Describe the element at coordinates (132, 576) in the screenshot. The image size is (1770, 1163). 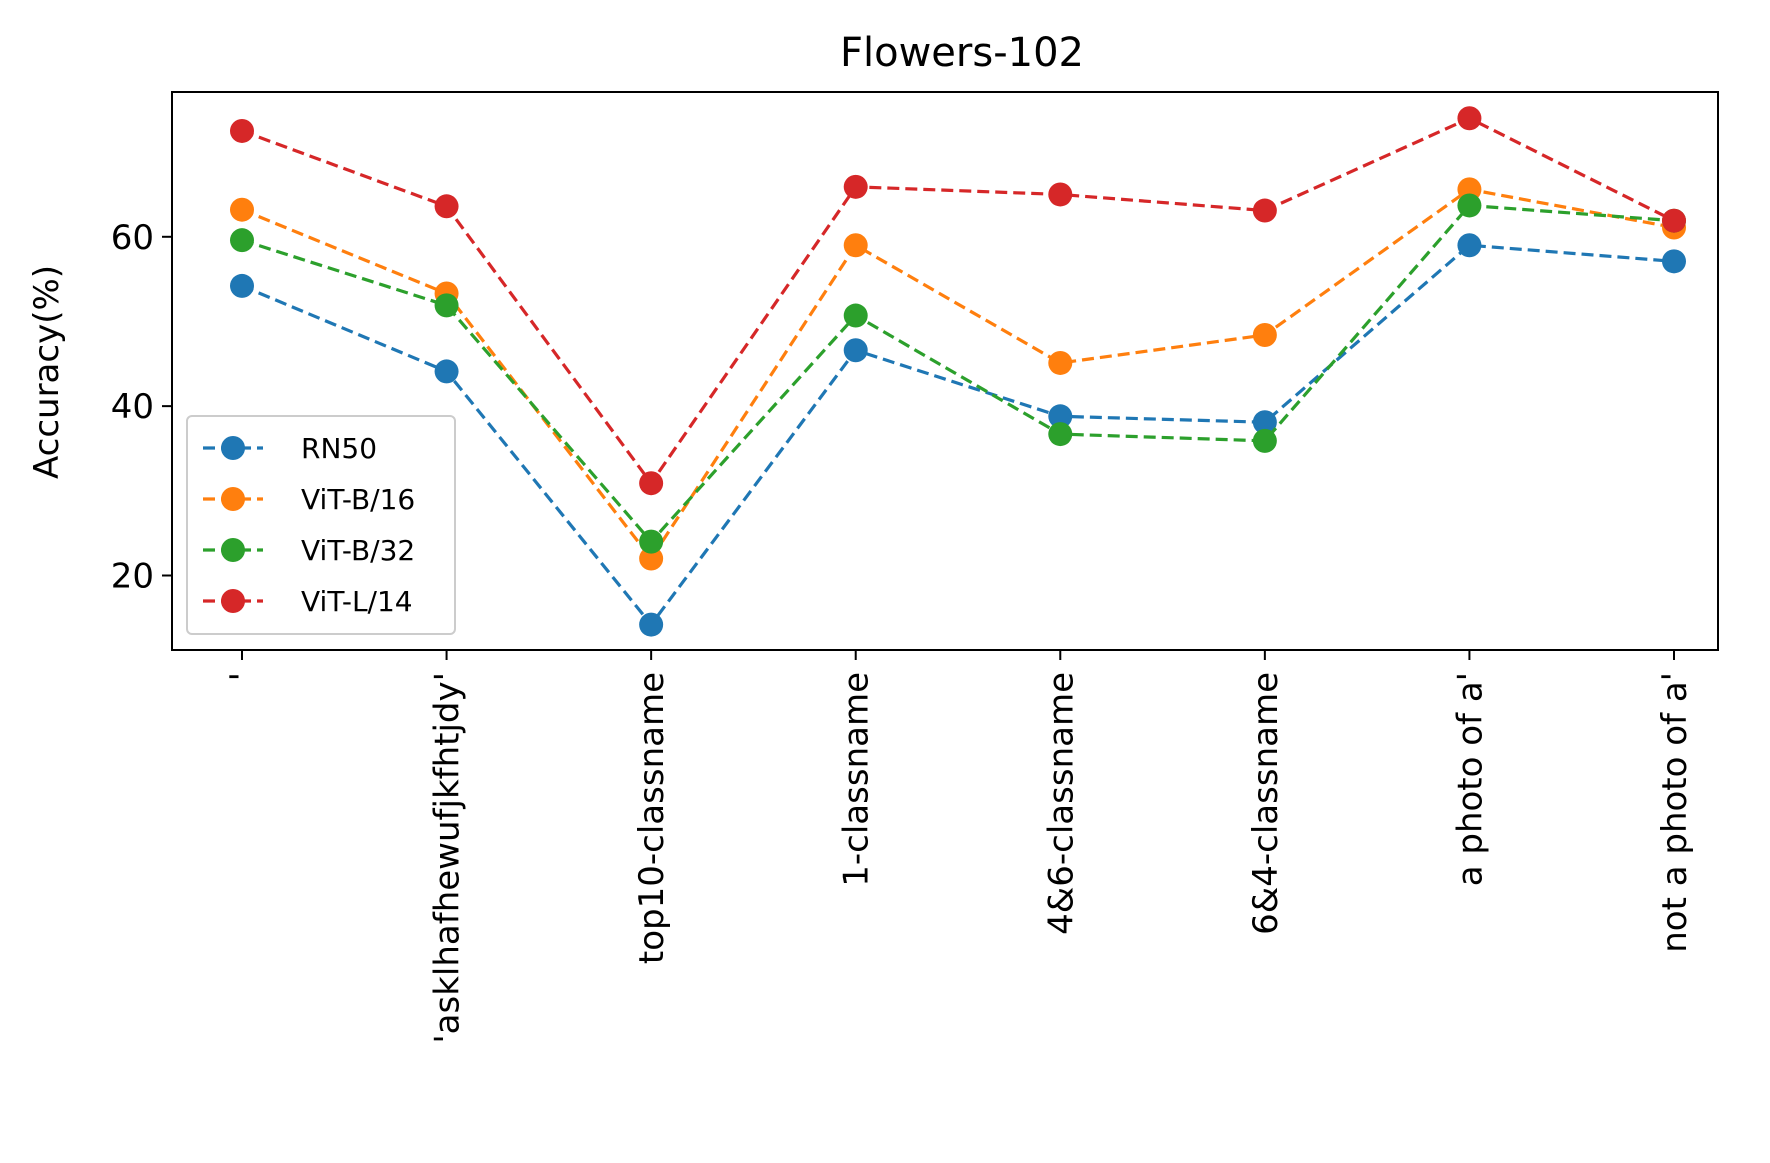
I see `y-tick-label: 20` at that location.